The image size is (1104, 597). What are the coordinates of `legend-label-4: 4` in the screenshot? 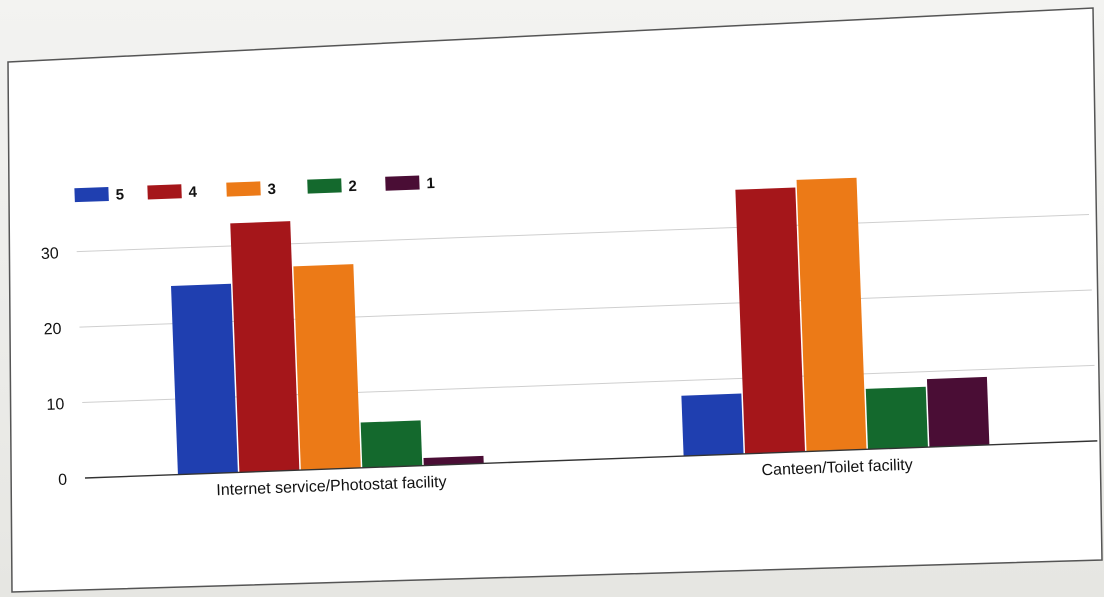 It's located at (193, 192).